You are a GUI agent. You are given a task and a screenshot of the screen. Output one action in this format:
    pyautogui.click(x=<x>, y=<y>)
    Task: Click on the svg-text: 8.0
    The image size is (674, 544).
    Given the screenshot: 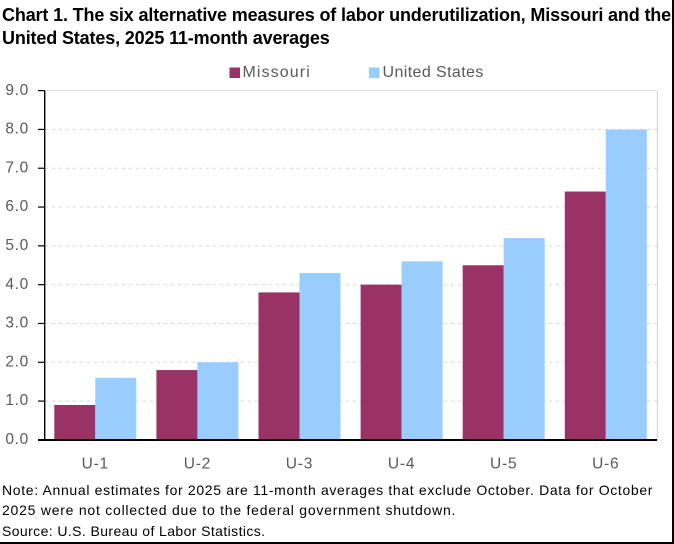 What is the action you would take?
    pyautogui.click(x=17, y=129)
    